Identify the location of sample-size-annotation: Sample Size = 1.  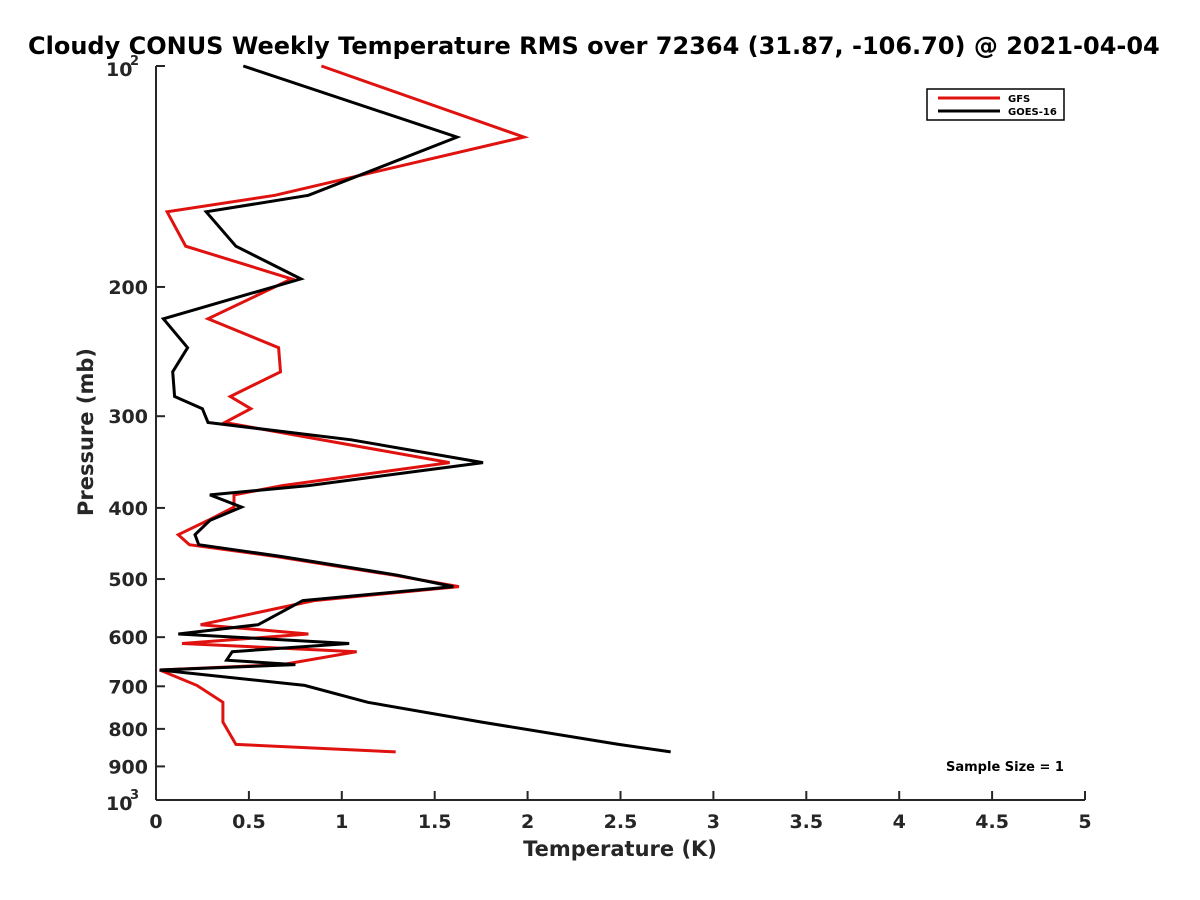
(1005, 767).